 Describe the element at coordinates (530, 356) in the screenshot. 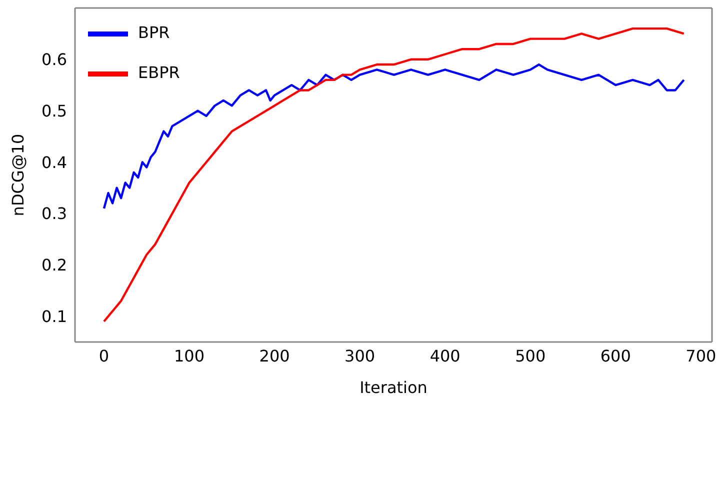

I see `x-tick-label: 500` at that location.